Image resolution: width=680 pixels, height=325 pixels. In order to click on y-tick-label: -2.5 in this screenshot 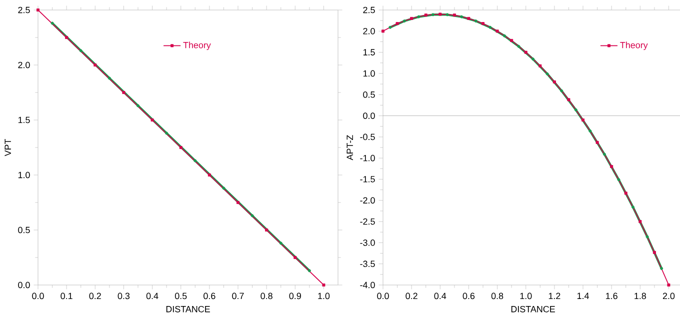, I will do `click(367, 221)`.